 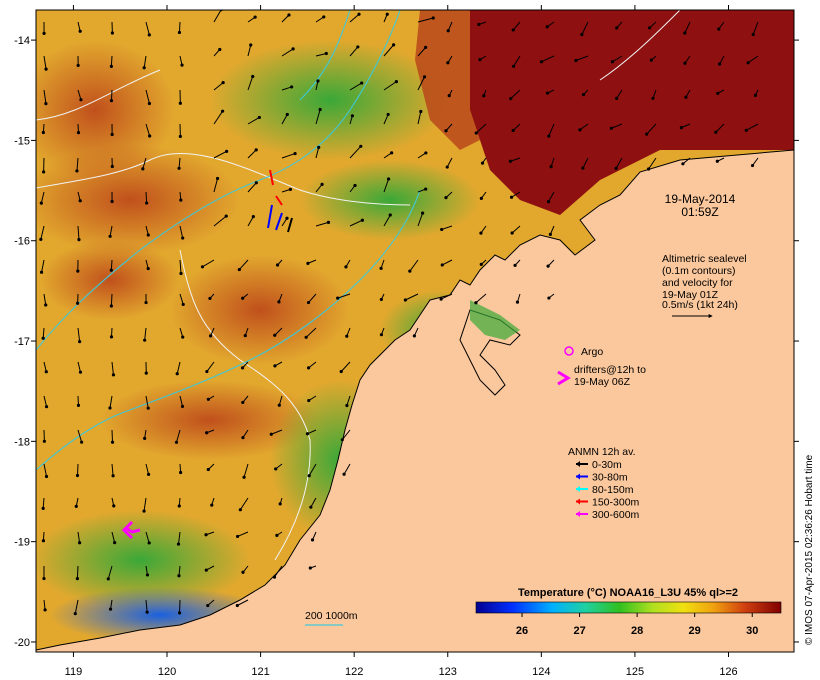 I want to click on argo-label: Argo, so click(x=592, y=352).